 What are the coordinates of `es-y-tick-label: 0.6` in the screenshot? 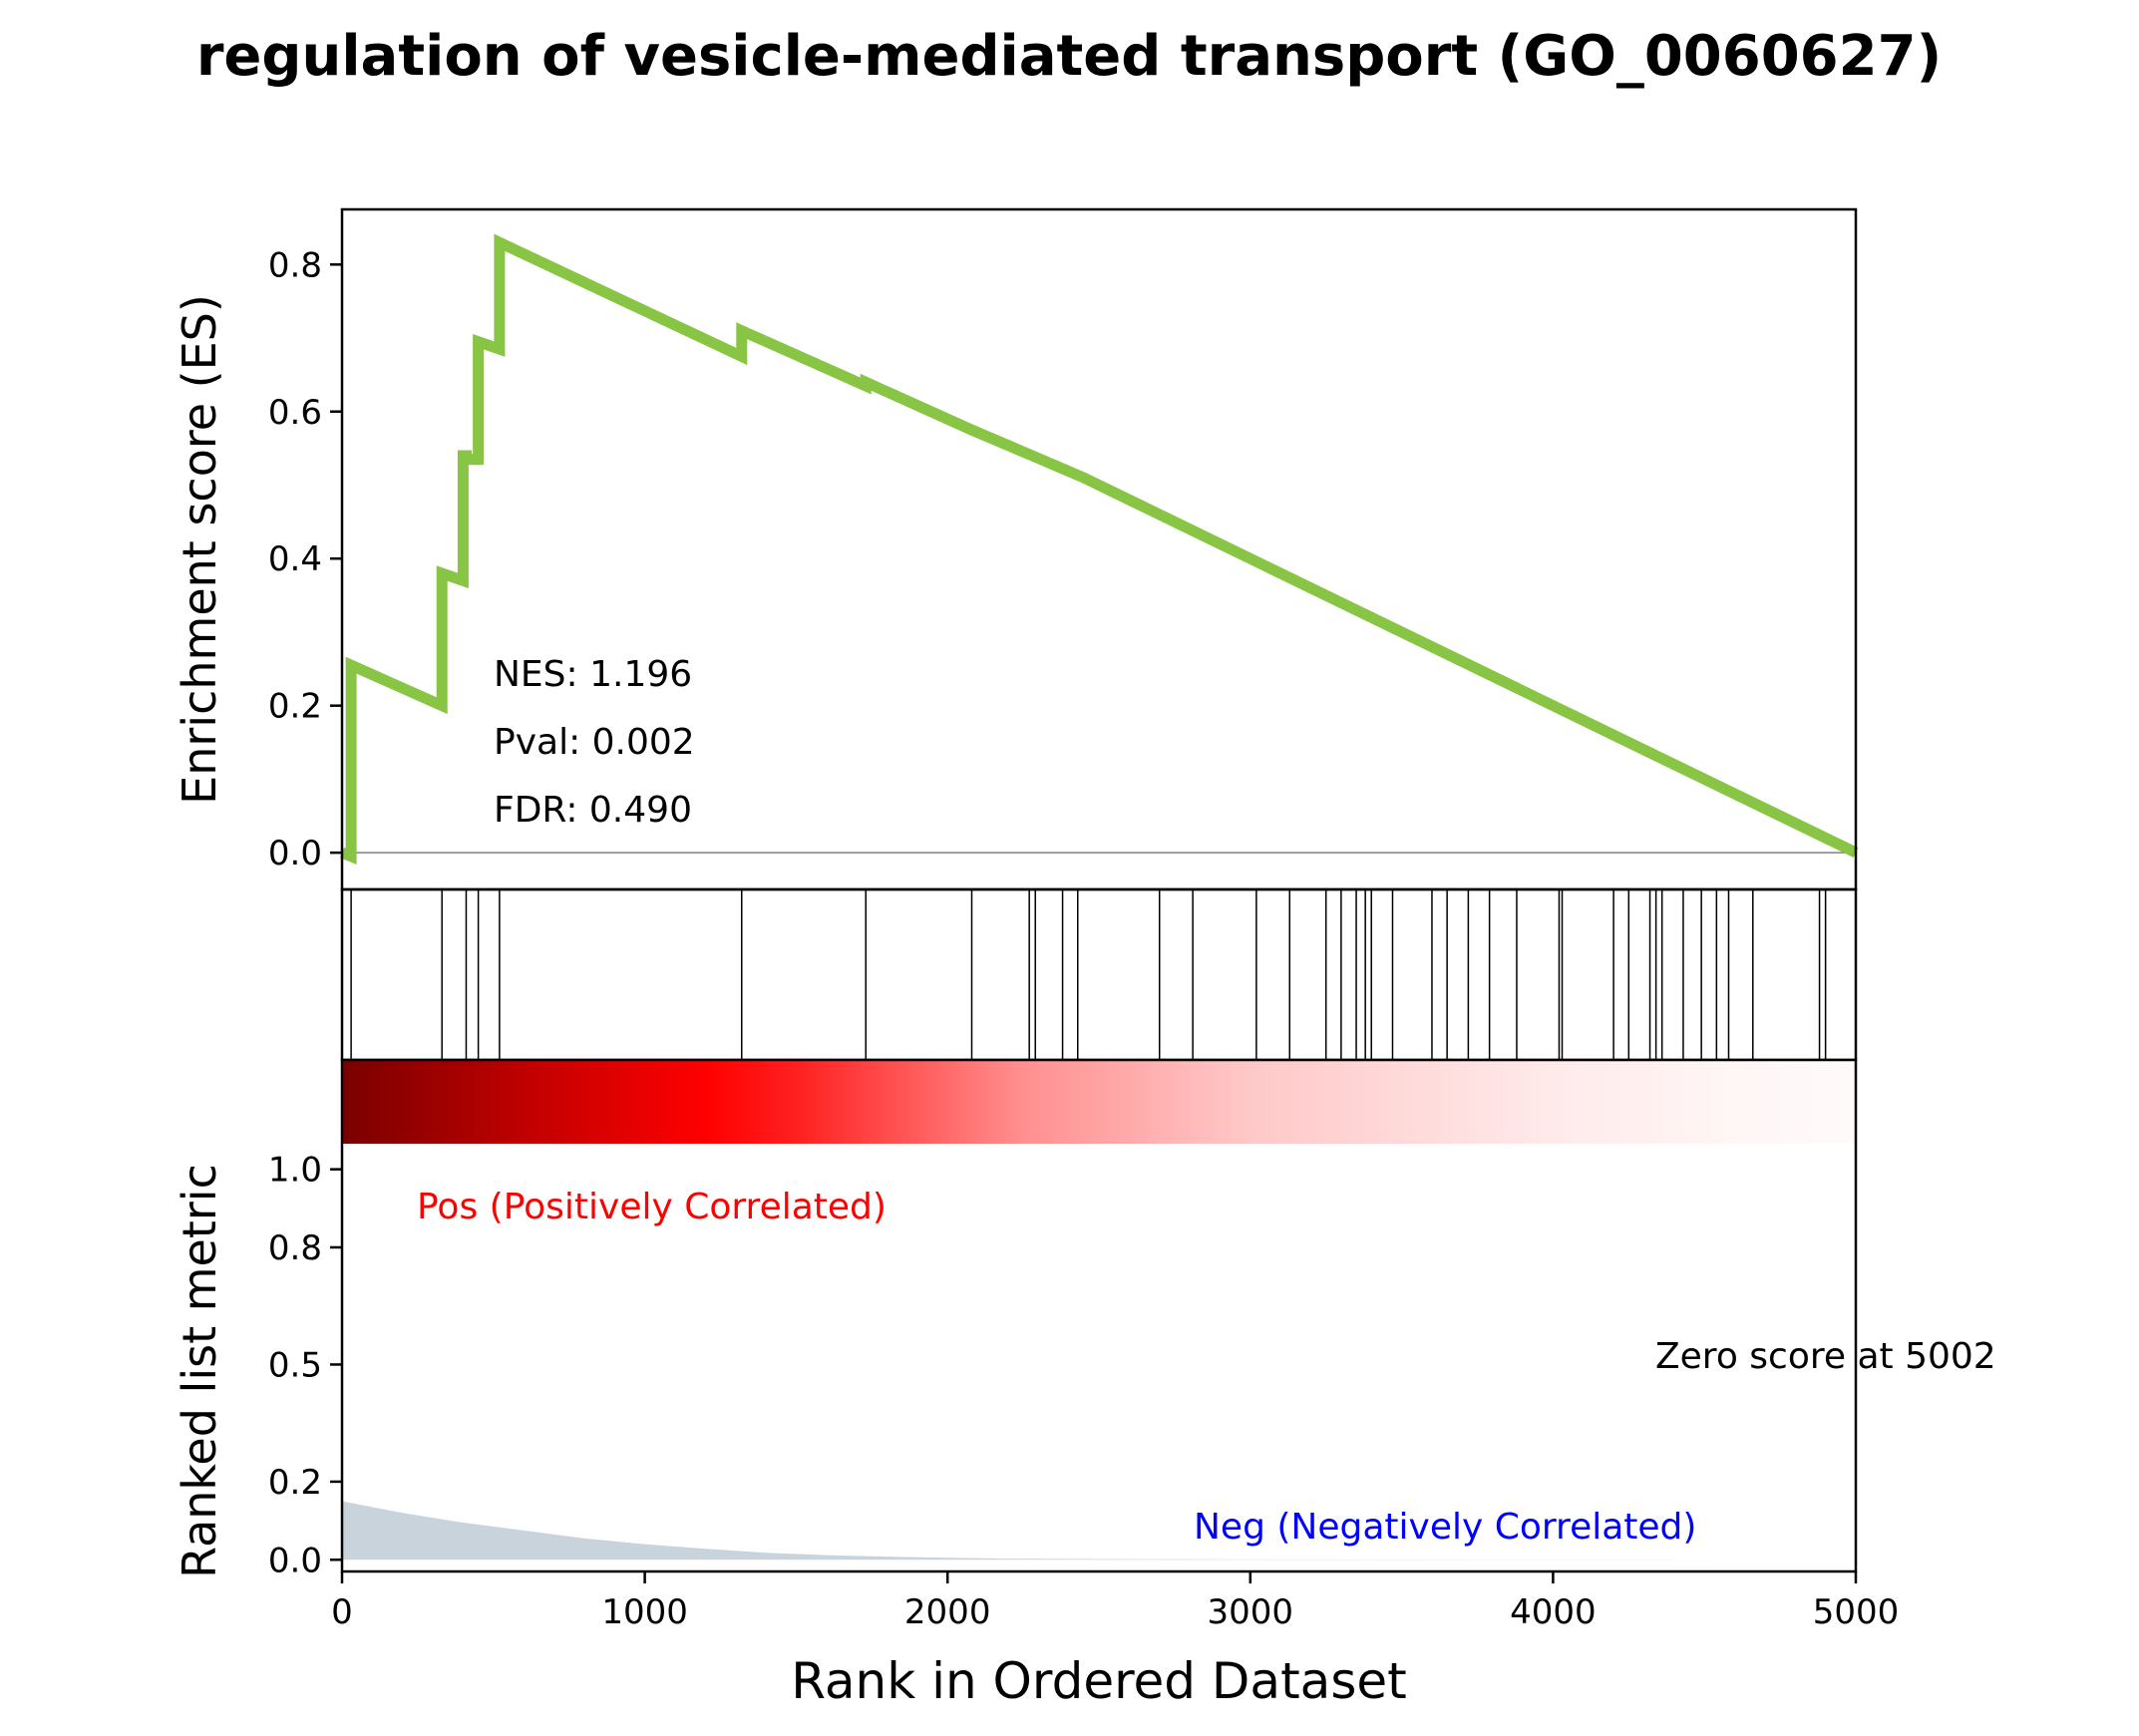 It's located at (295, 413).